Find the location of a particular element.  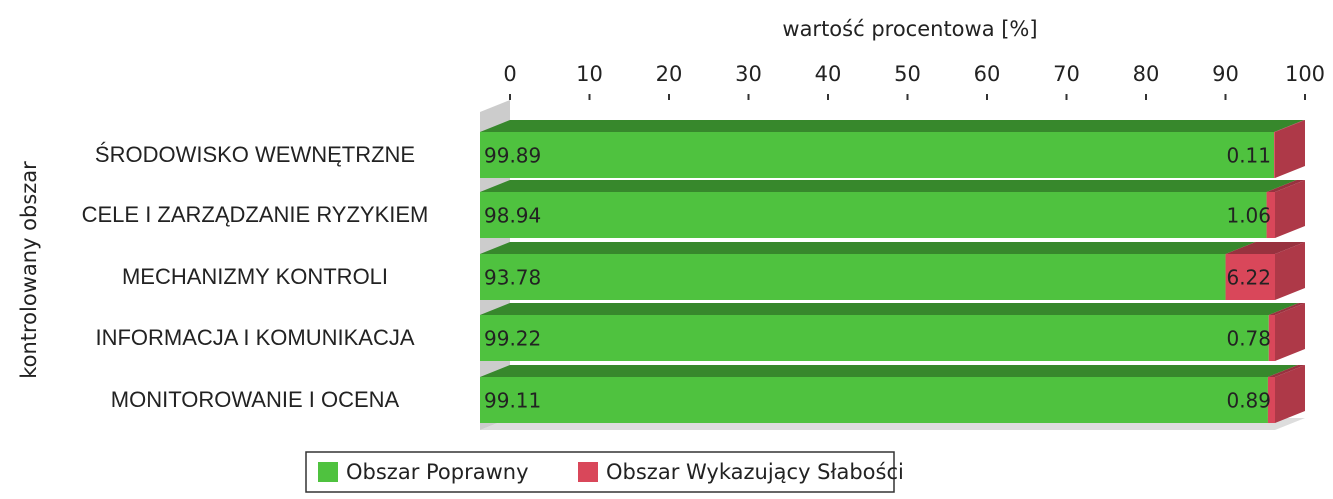

category-label-box: INFORMACJA I KOMUNIKACJA is located at coordinates (255, 337).